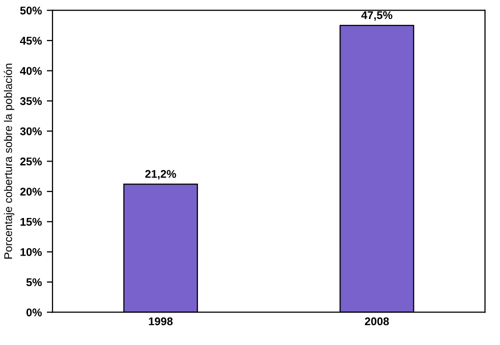  I want to click on data-label: 21,2%, so click(160, 175).